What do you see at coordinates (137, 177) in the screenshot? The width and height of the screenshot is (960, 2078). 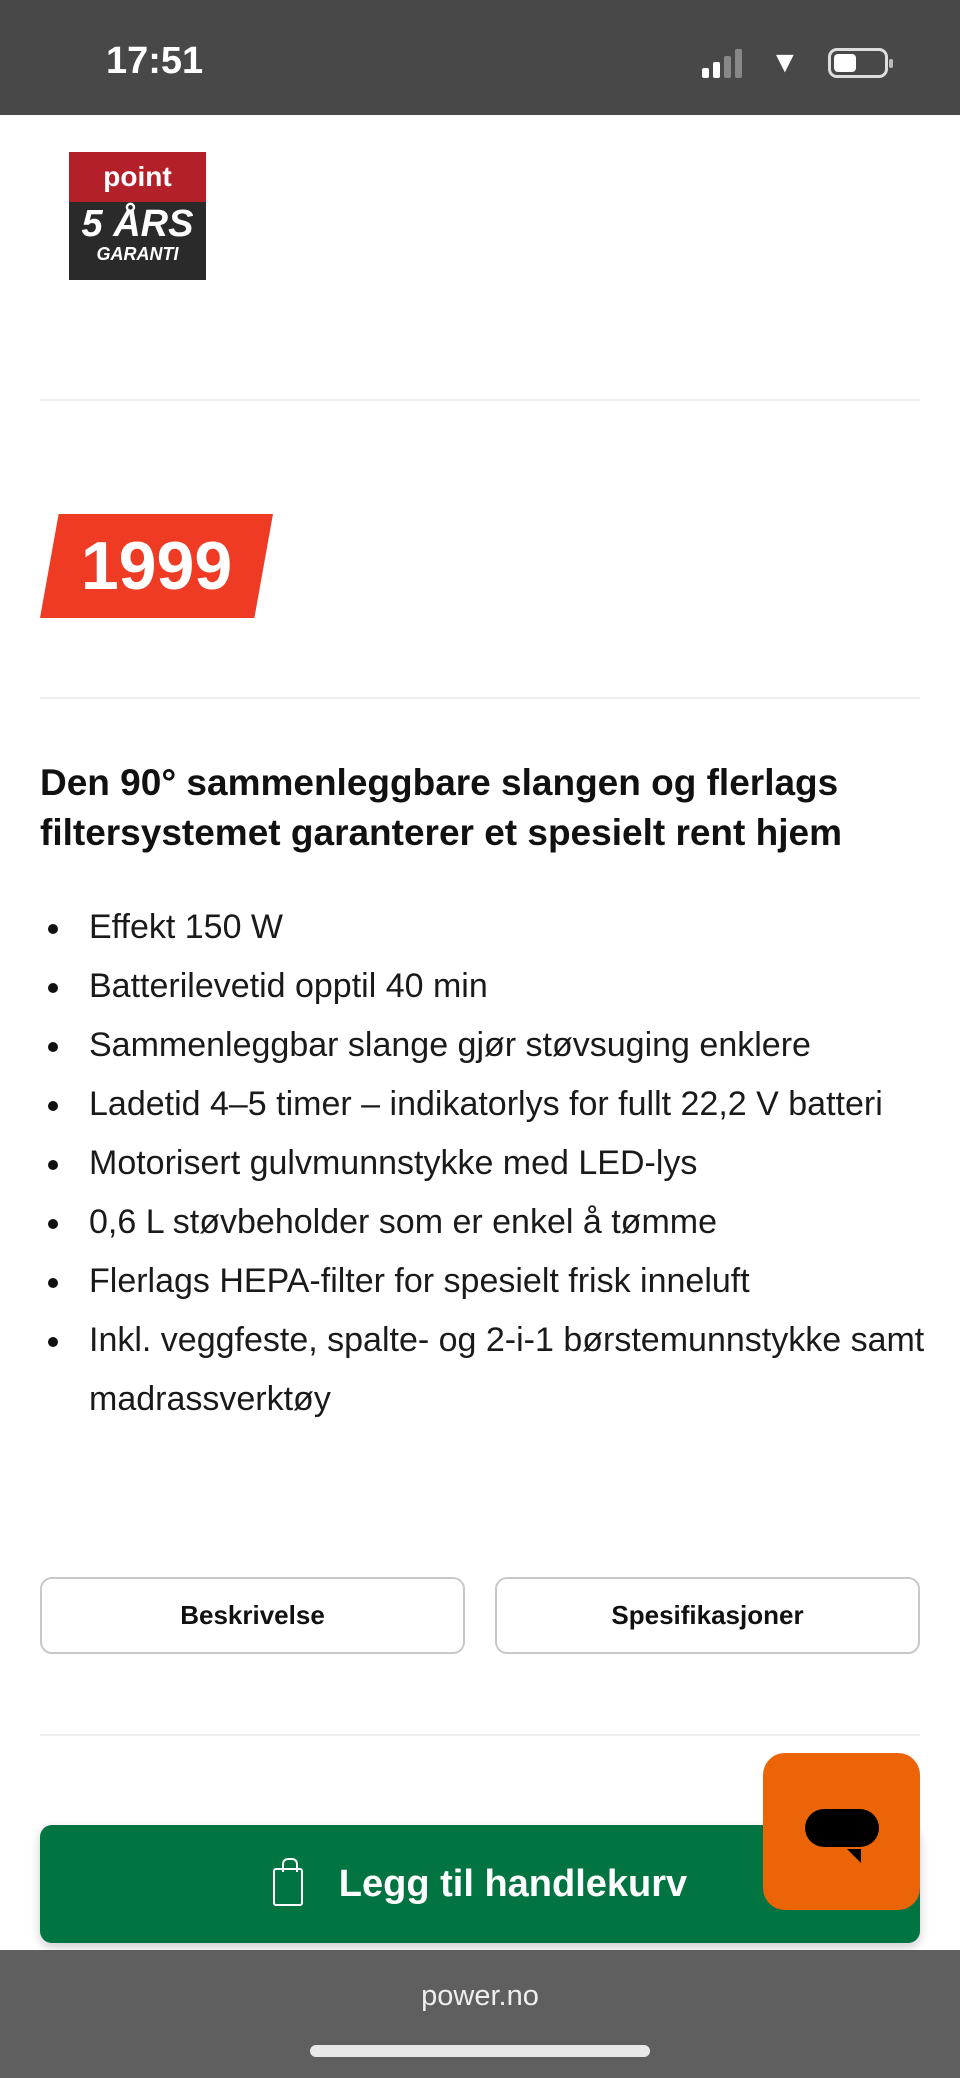 I see `logo-brand: point` at bounding box center [137, 177].